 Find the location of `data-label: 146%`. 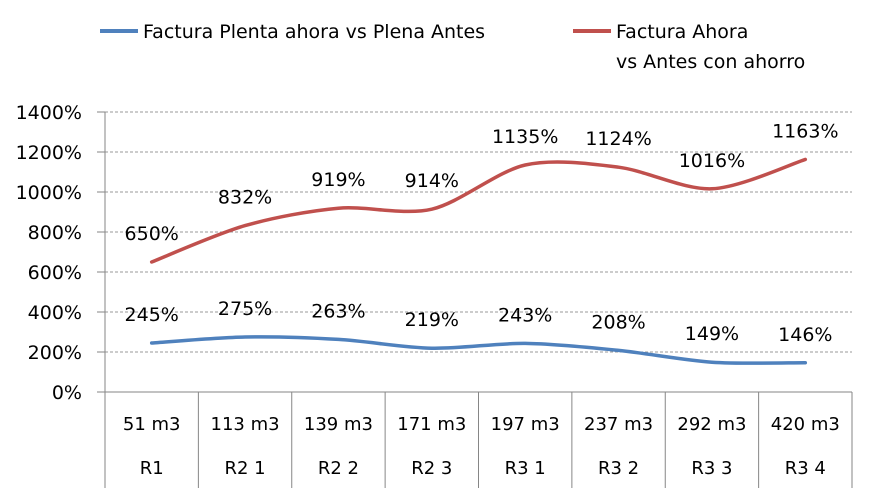

data-label: 146% is located at coordinates (805, 335).